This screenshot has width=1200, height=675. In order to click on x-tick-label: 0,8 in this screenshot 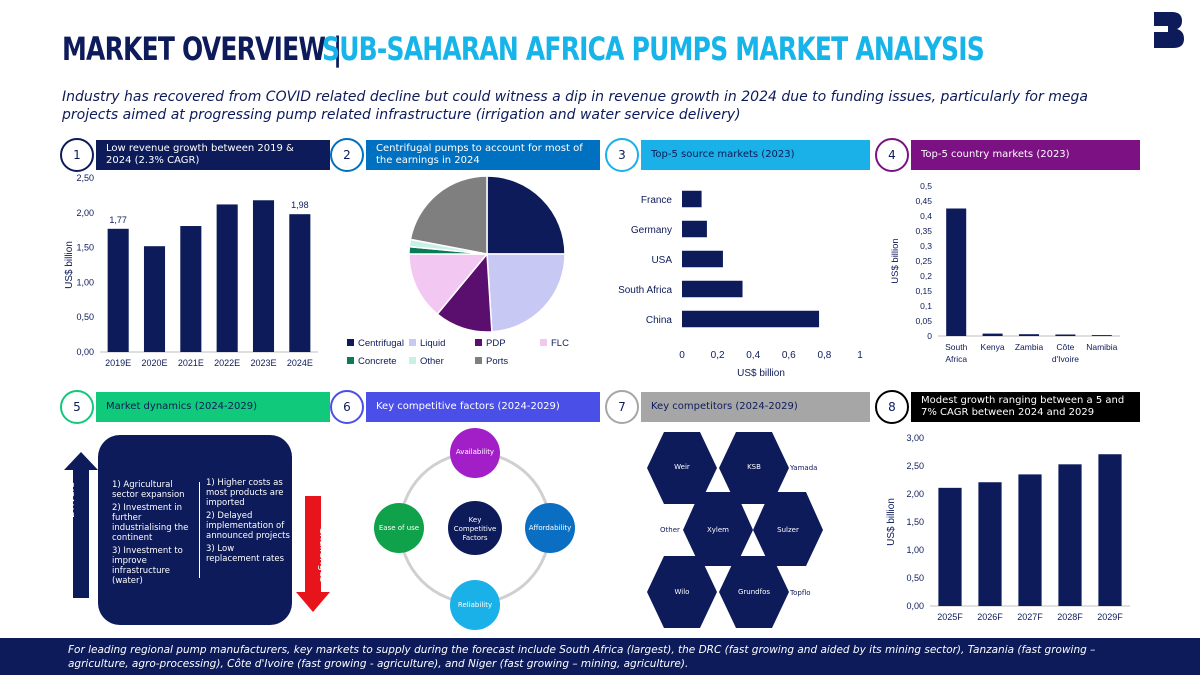, I will do `click(824, 355)`.